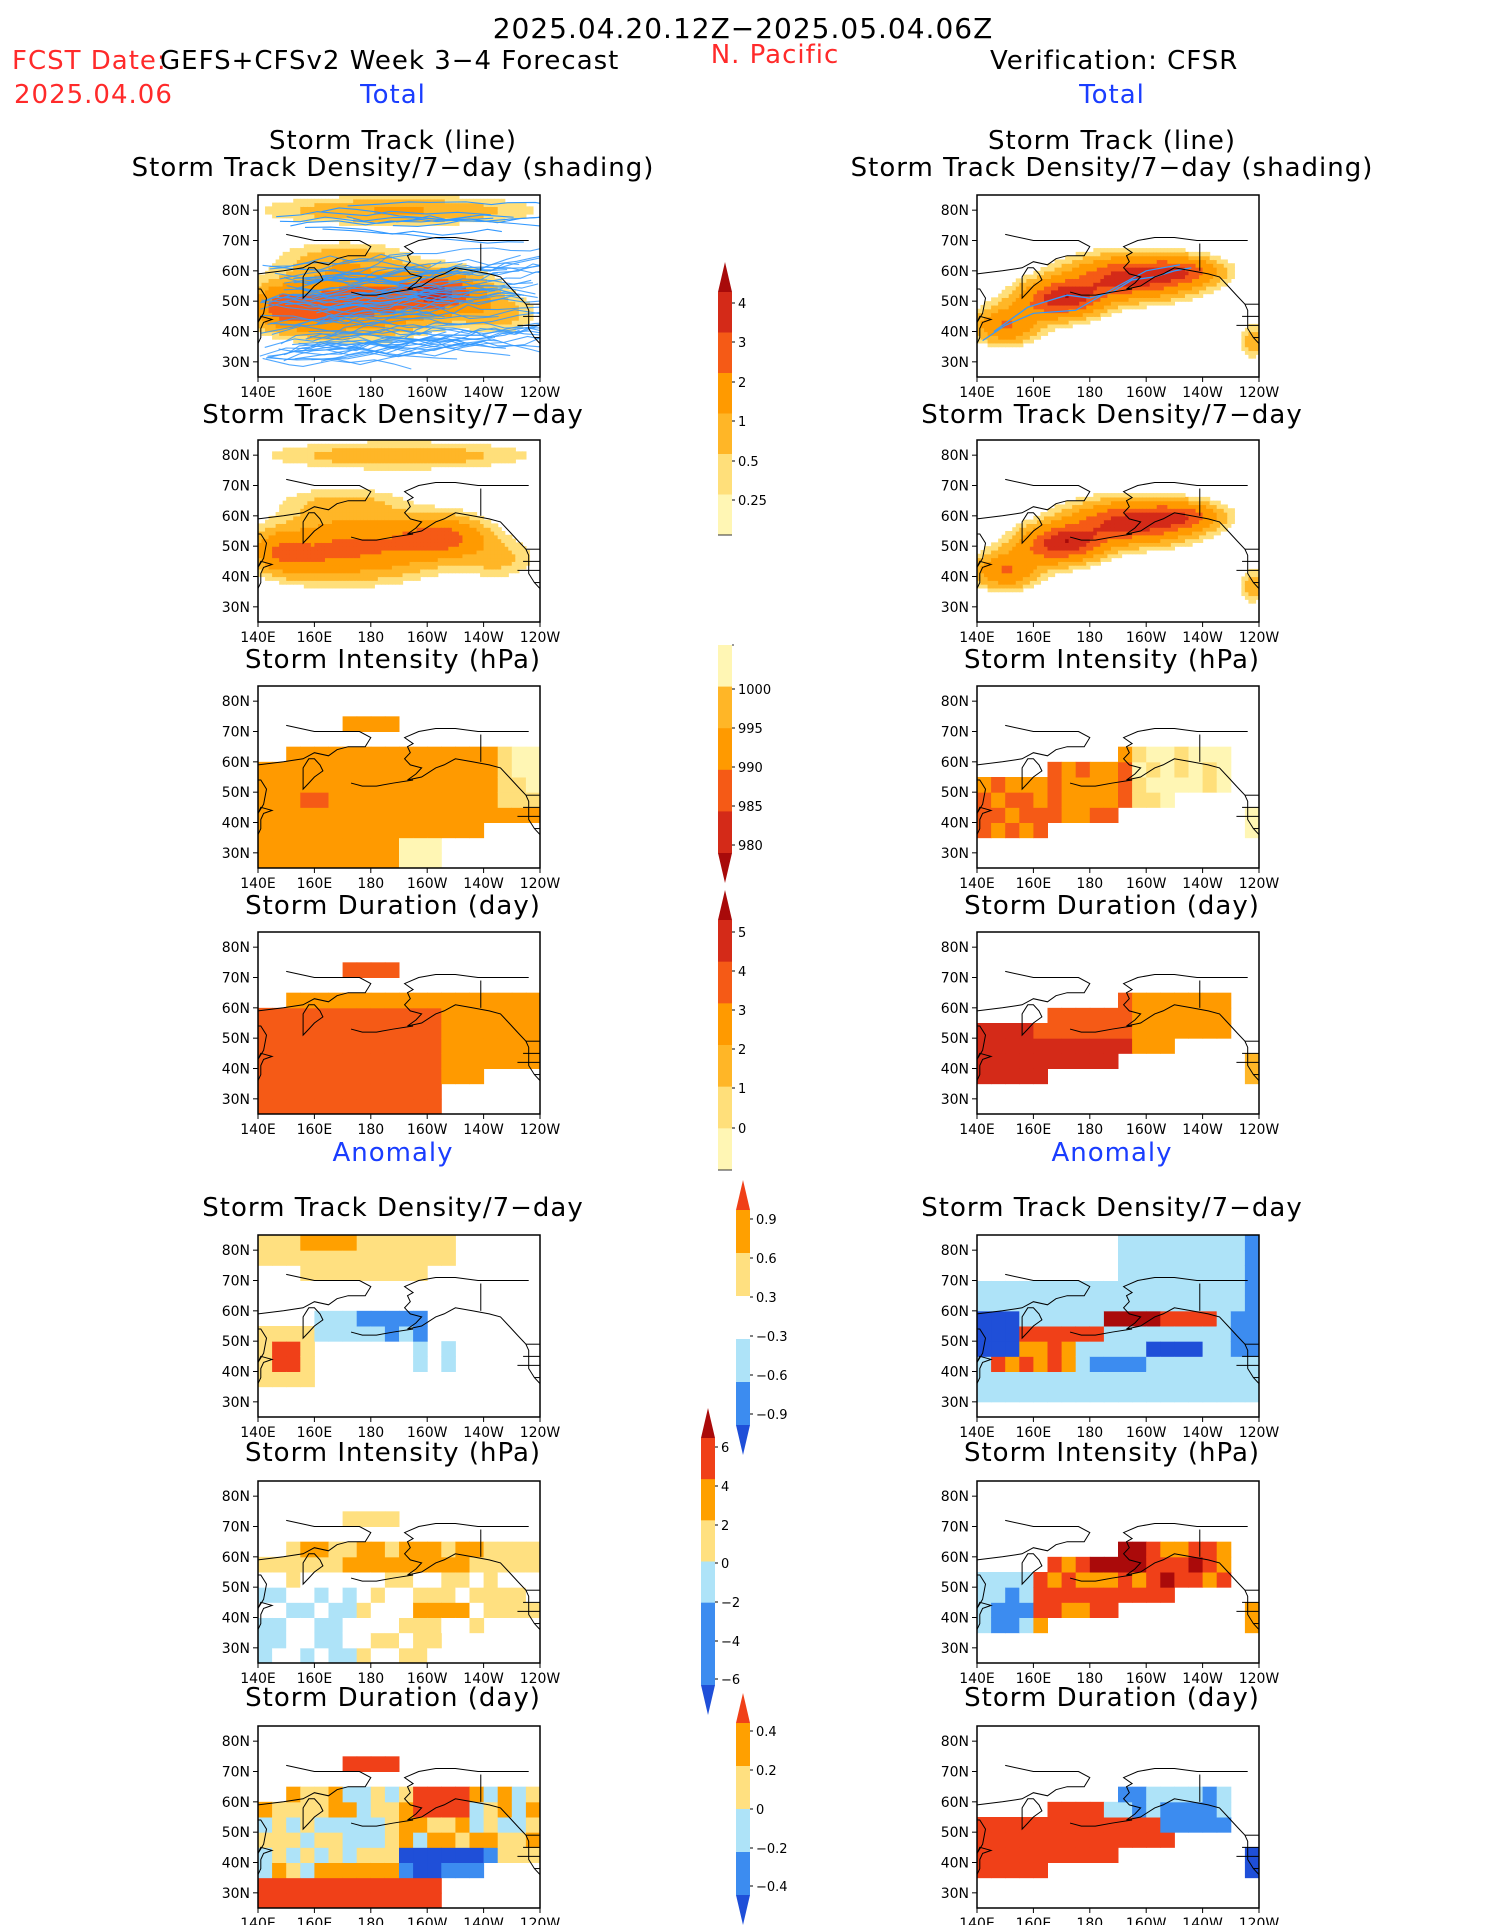 This screenshot has height=1925, width=1487. I want to click on colorbar-label: −6, so click(730, 1680).